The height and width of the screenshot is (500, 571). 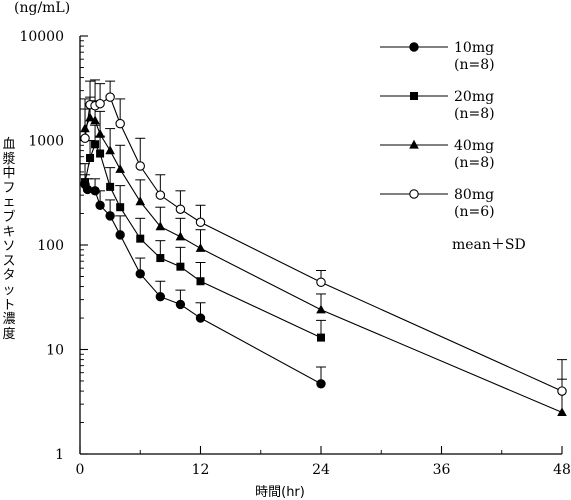 What do you see at coordinates (474, 48) in the screenshot?
I see `legend-label-10mg: 10mg` at bounding box center [474, 48].